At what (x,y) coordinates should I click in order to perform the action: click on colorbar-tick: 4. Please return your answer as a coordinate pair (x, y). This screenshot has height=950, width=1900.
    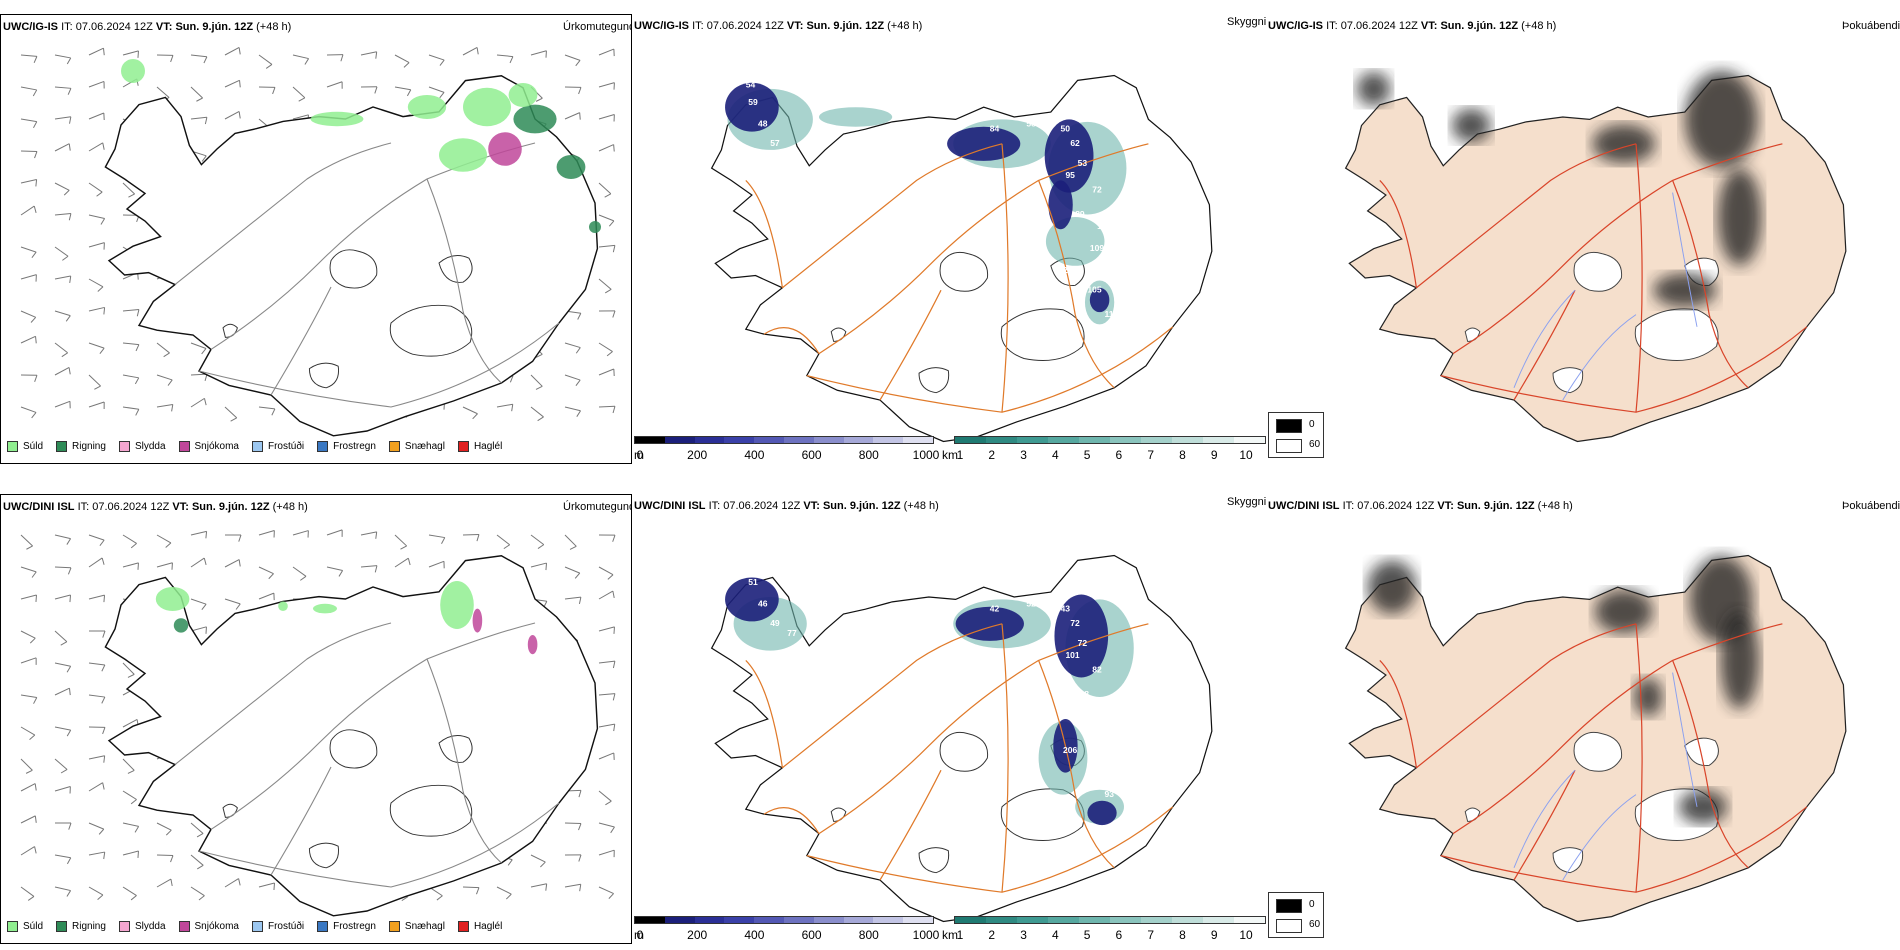
    Looking at the image, I should click on (1055, 455).